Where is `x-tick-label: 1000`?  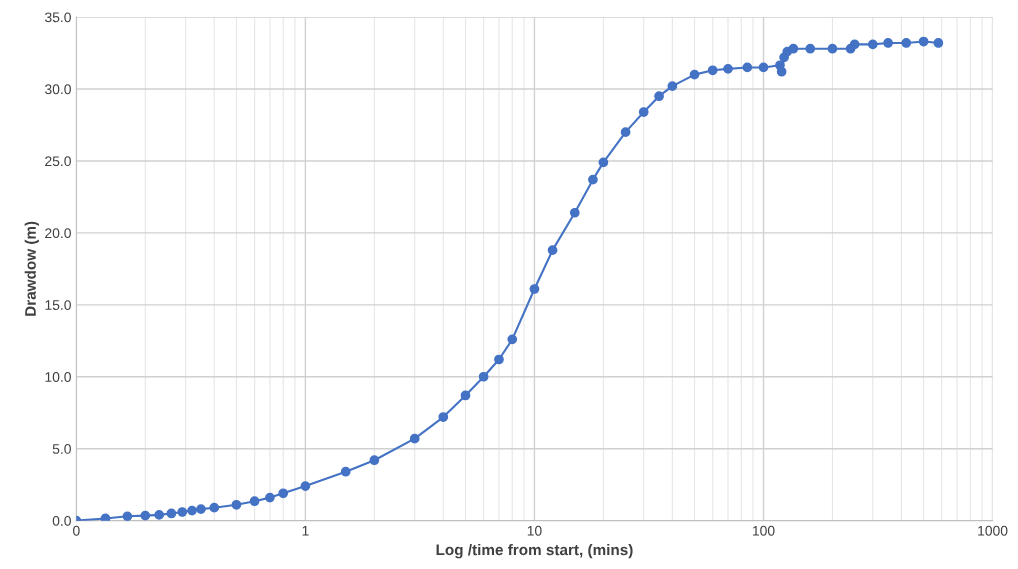
x-tick-label: 1000 is located at coordinates (993, 530).